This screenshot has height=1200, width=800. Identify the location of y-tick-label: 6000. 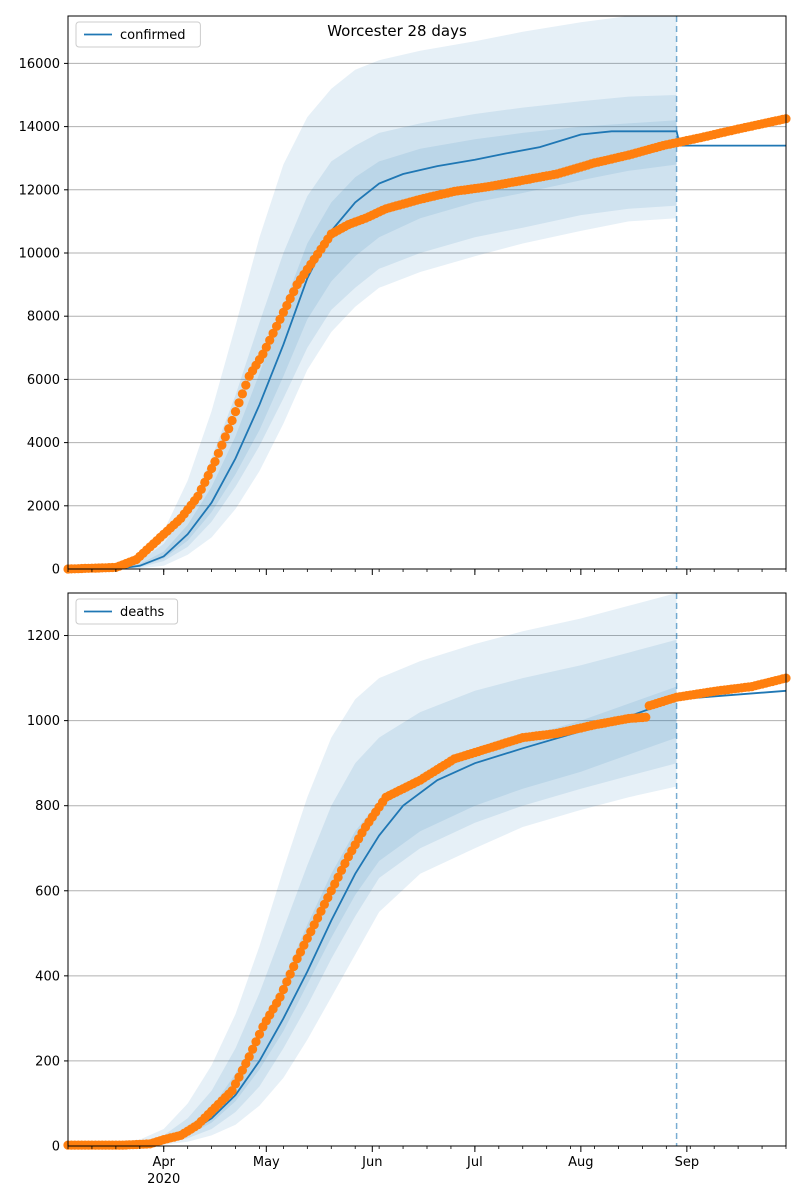
(43, 380).